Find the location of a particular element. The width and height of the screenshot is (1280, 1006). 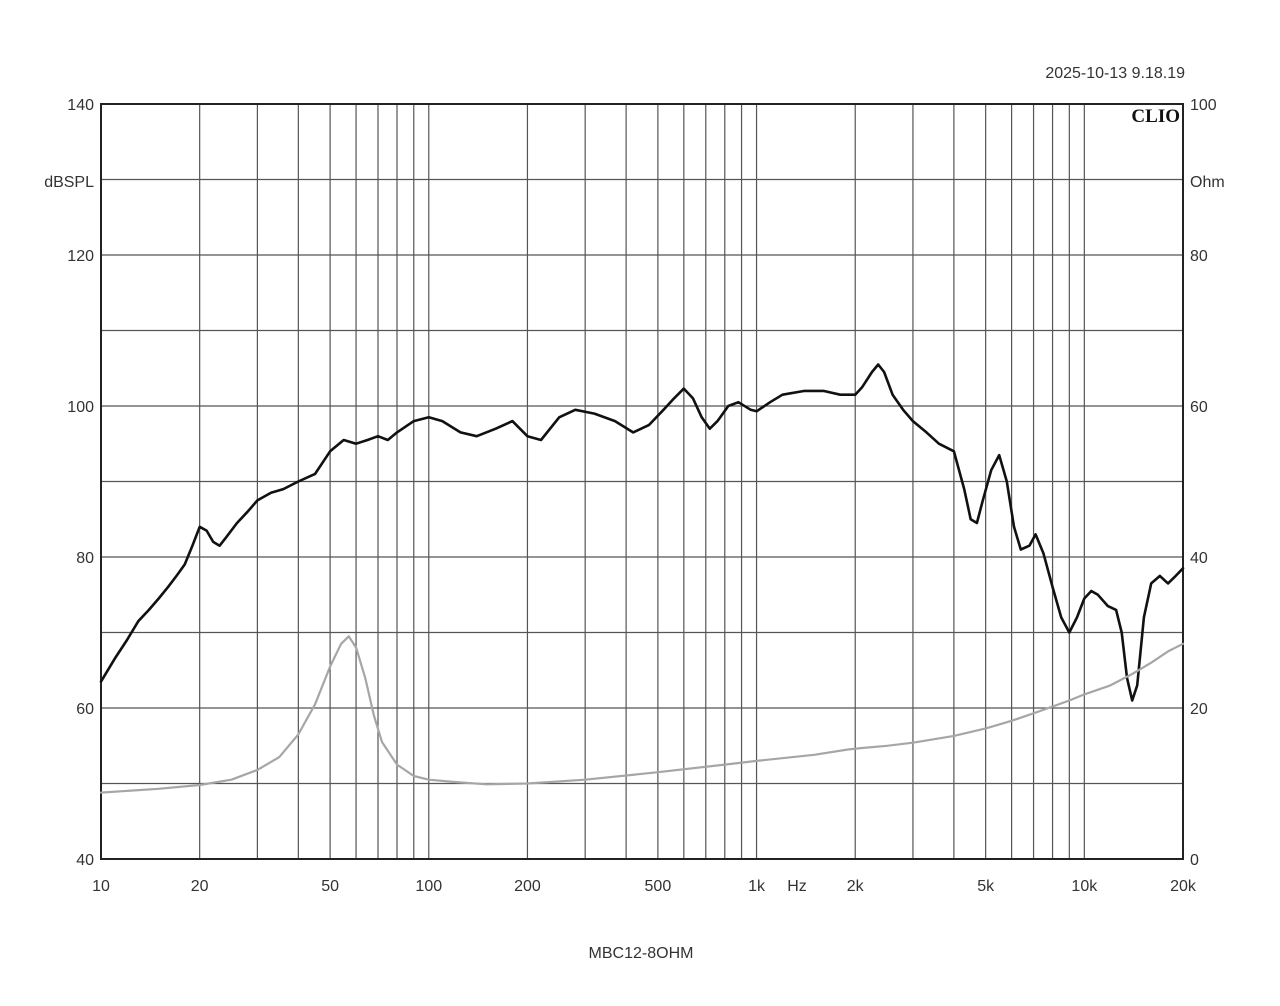

y-tick-label: 120 is located at coordinates (80, 256).